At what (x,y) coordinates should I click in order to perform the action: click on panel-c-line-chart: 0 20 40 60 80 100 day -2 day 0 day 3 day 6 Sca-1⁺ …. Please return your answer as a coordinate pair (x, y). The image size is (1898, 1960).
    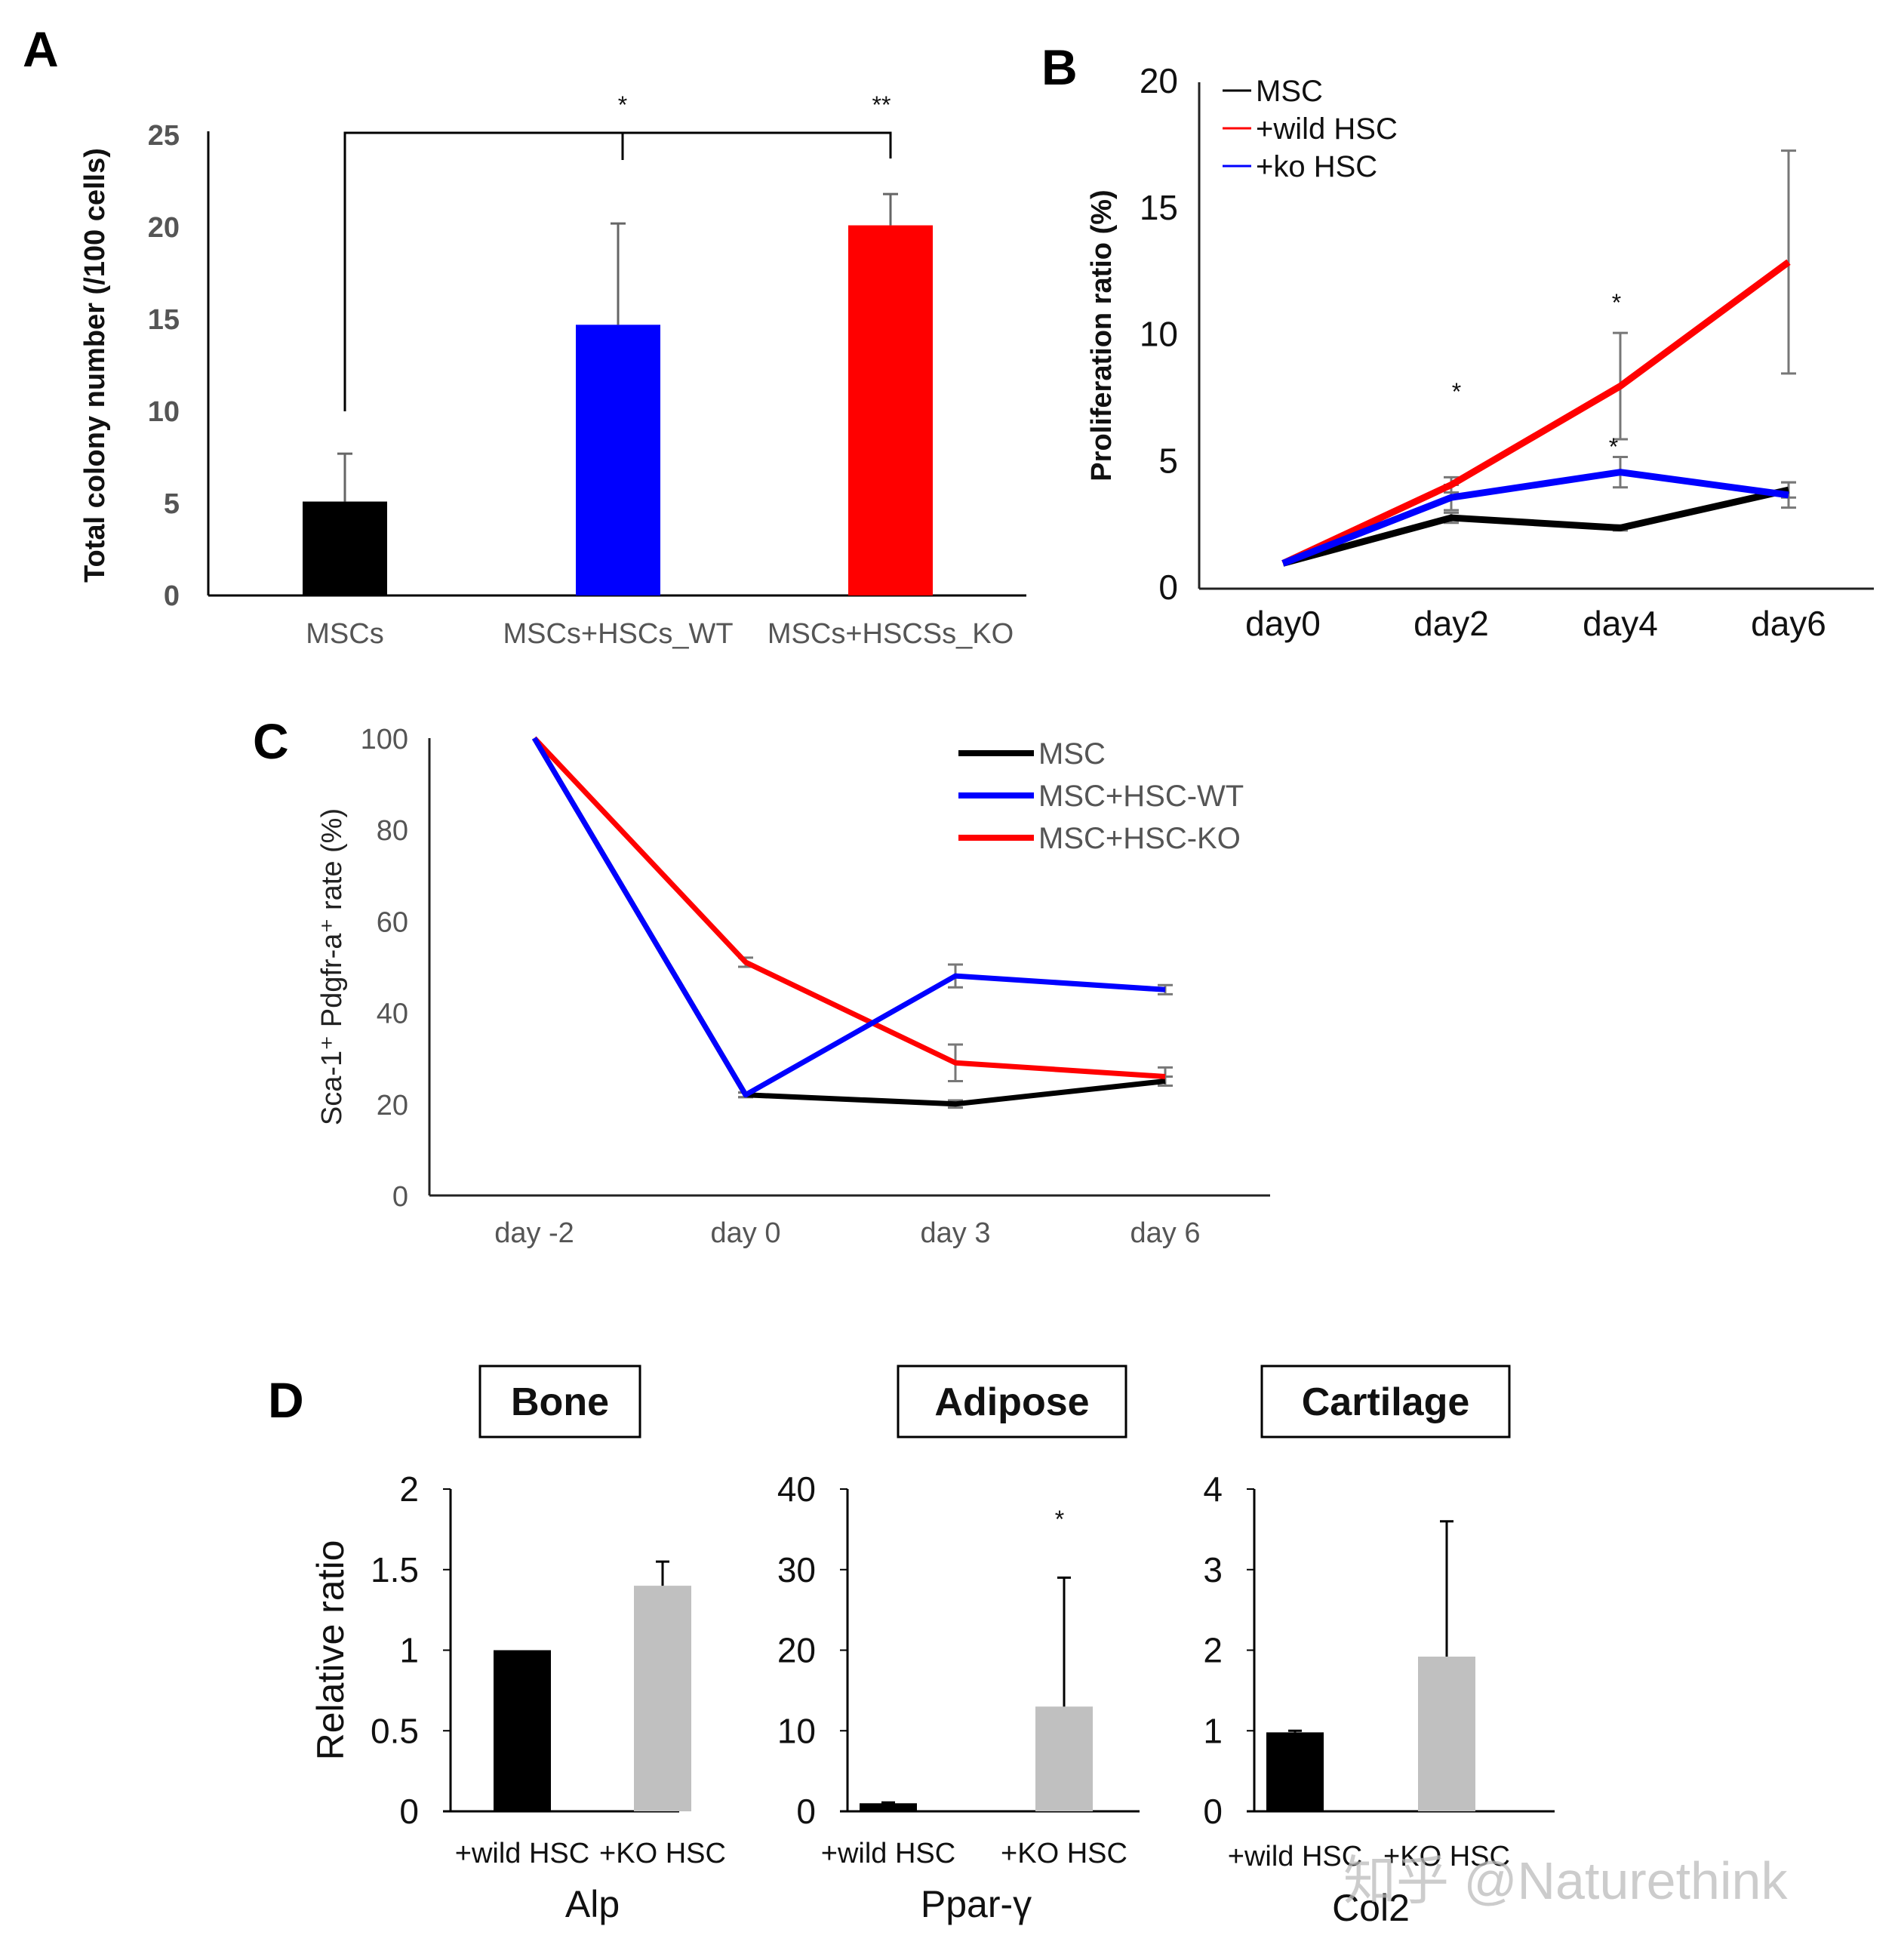
    Looking at the image, I should click on (793, 986).